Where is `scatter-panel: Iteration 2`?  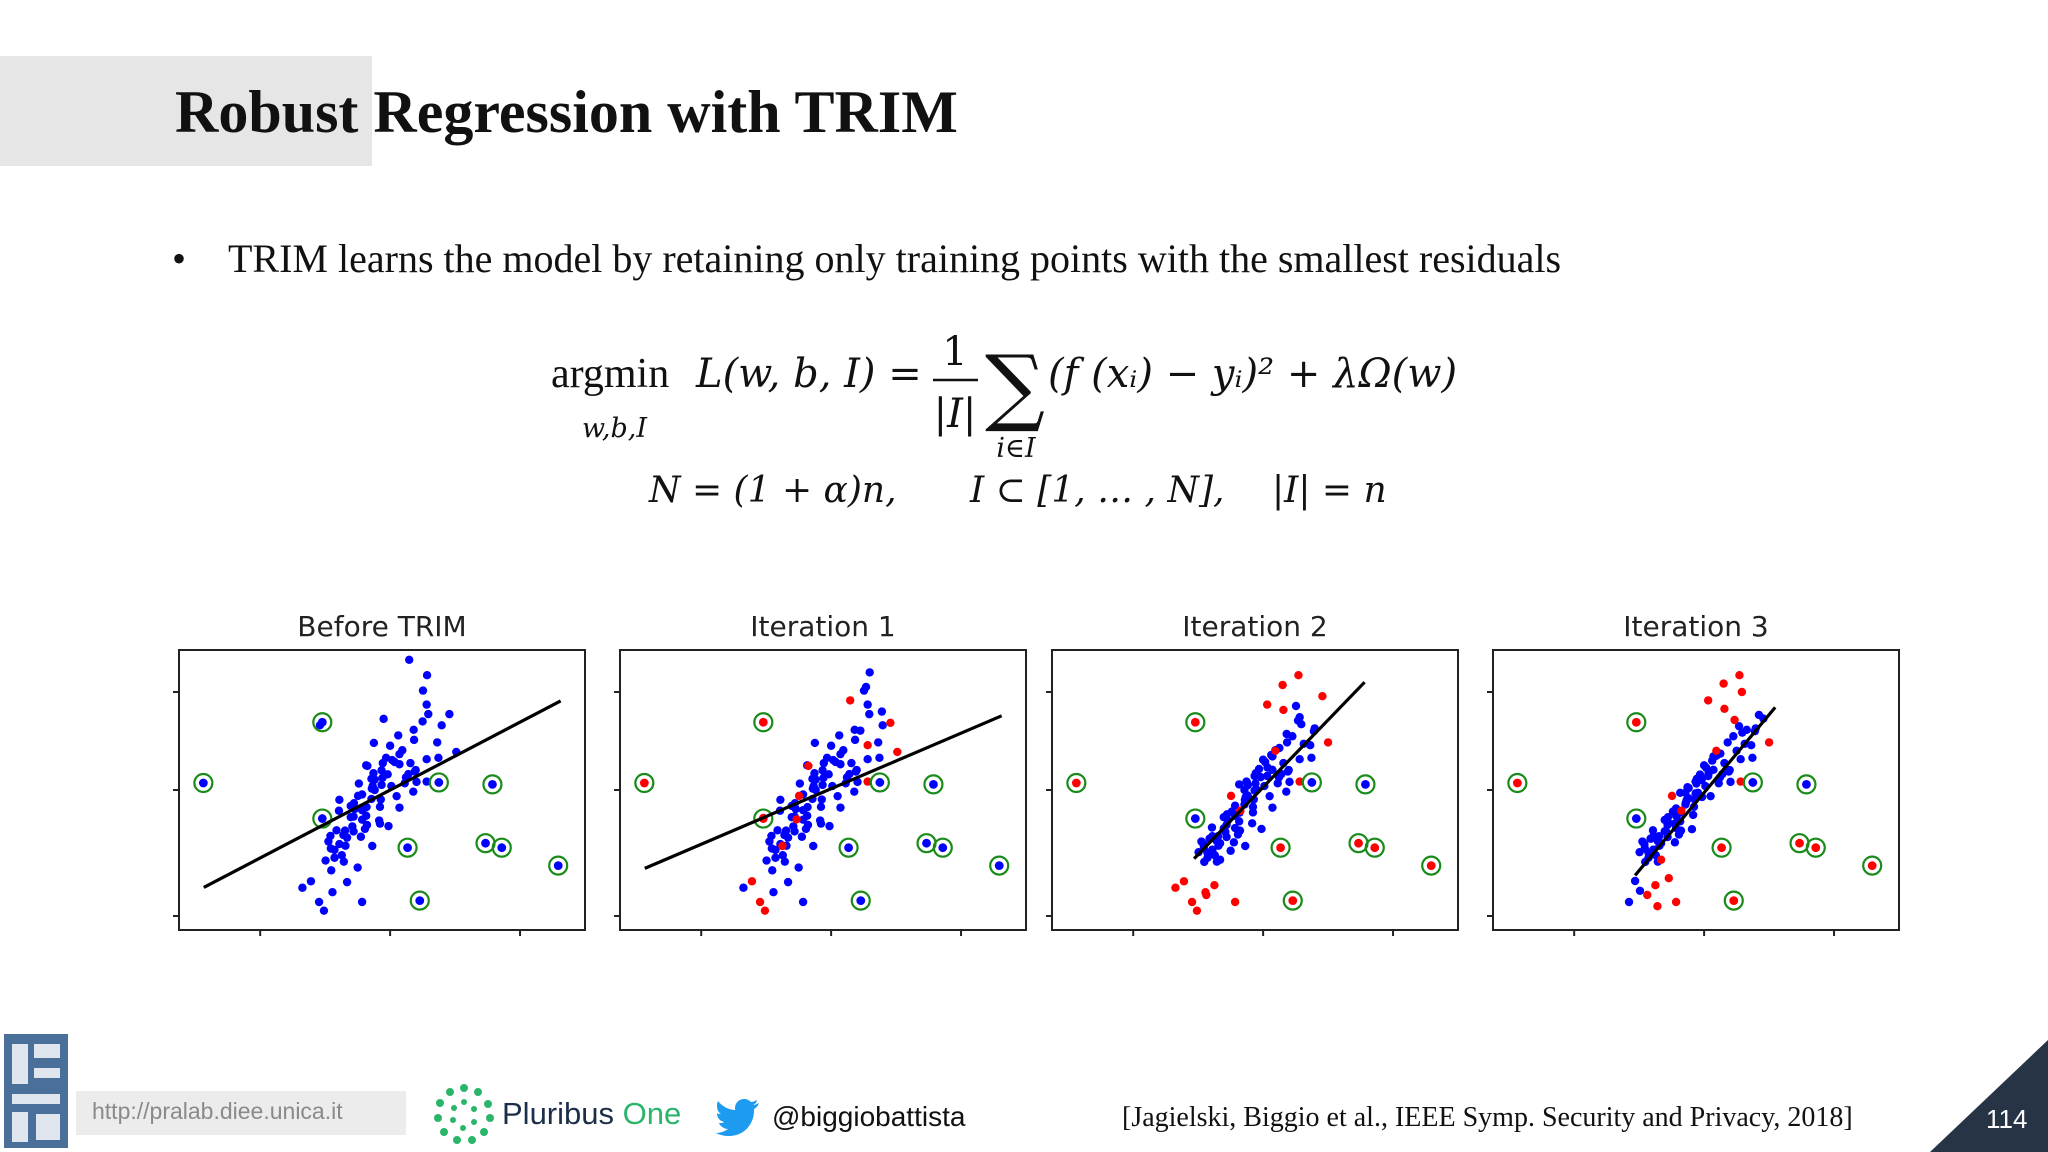 scatter-panel: Iteration 2 is located at coordinates (1252, 773).